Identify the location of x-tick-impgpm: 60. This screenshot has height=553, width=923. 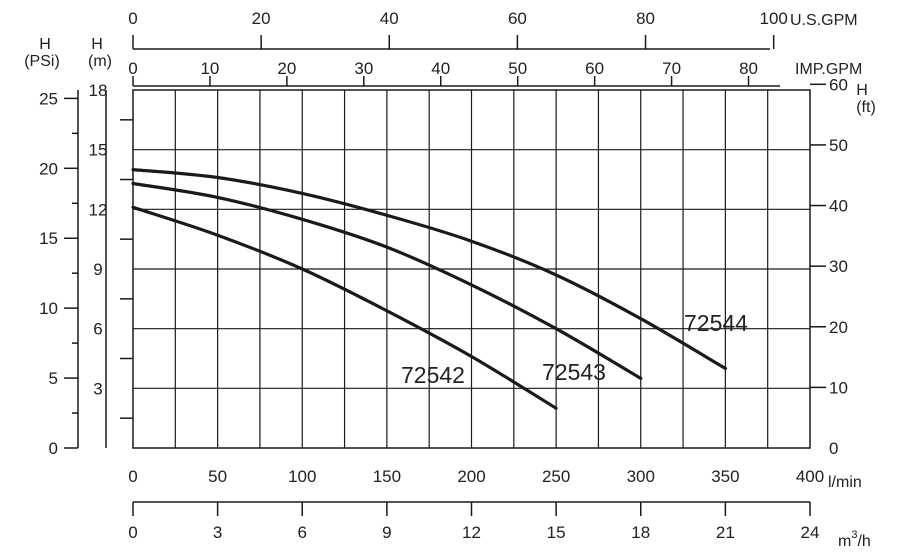
(594, 68).